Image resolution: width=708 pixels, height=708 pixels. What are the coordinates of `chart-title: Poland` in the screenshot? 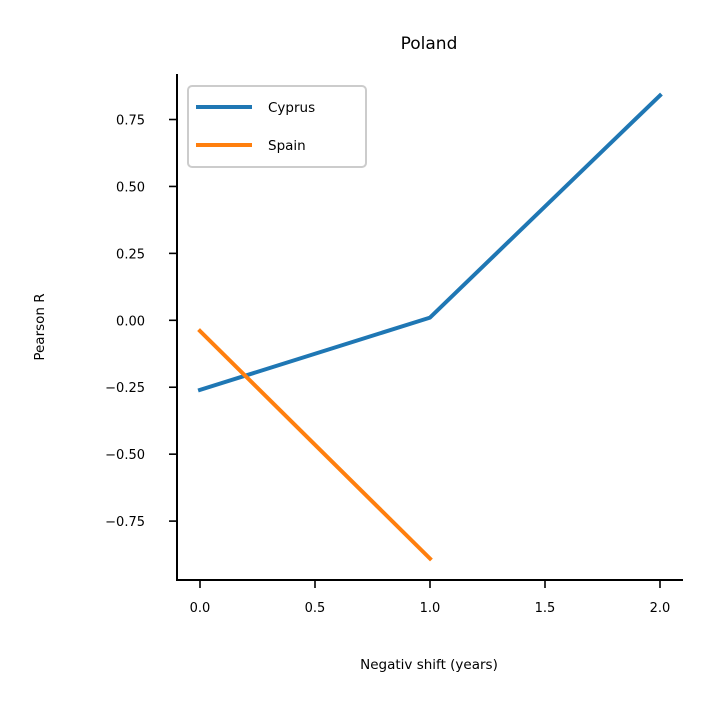 It's located at (429, 44).